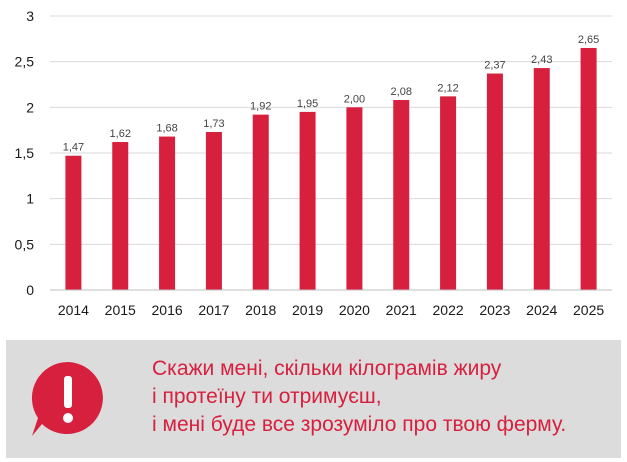 The height and width of the screenshot is (462, 627). Describe the element at coordinates (73, 310) in the screenshot. I see `x-tick-label: 2014` at that location.